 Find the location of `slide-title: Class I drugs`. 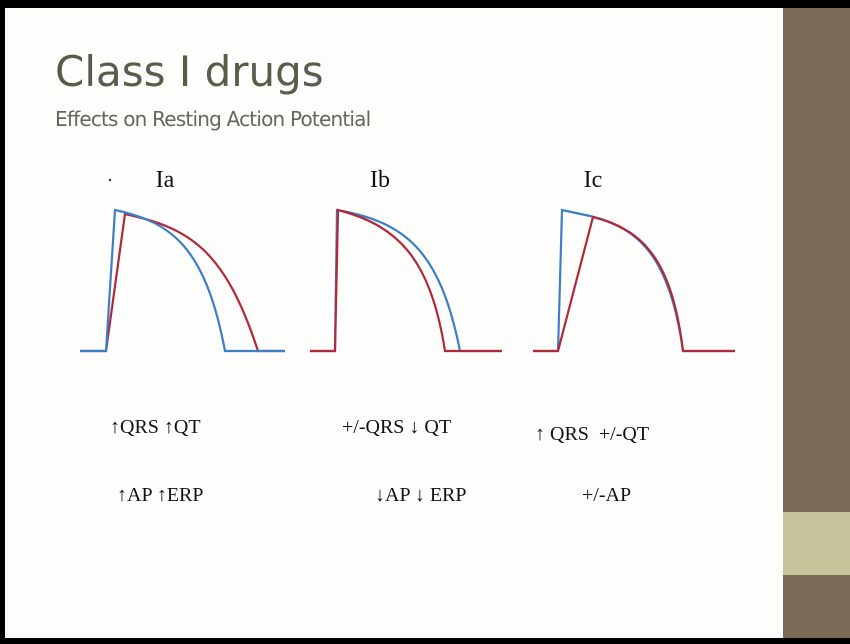

slide-title: Class I drugs is located at coordinates (189, 71).